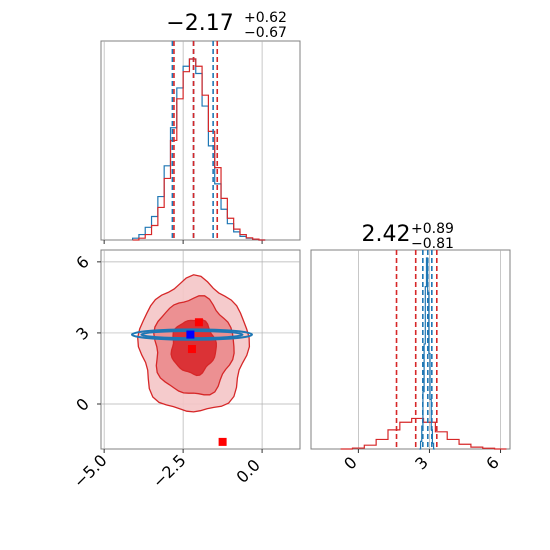  Describe the element at coordinates (421, 463) in the screenshot. I see `x-tick-label: 3` at that location.